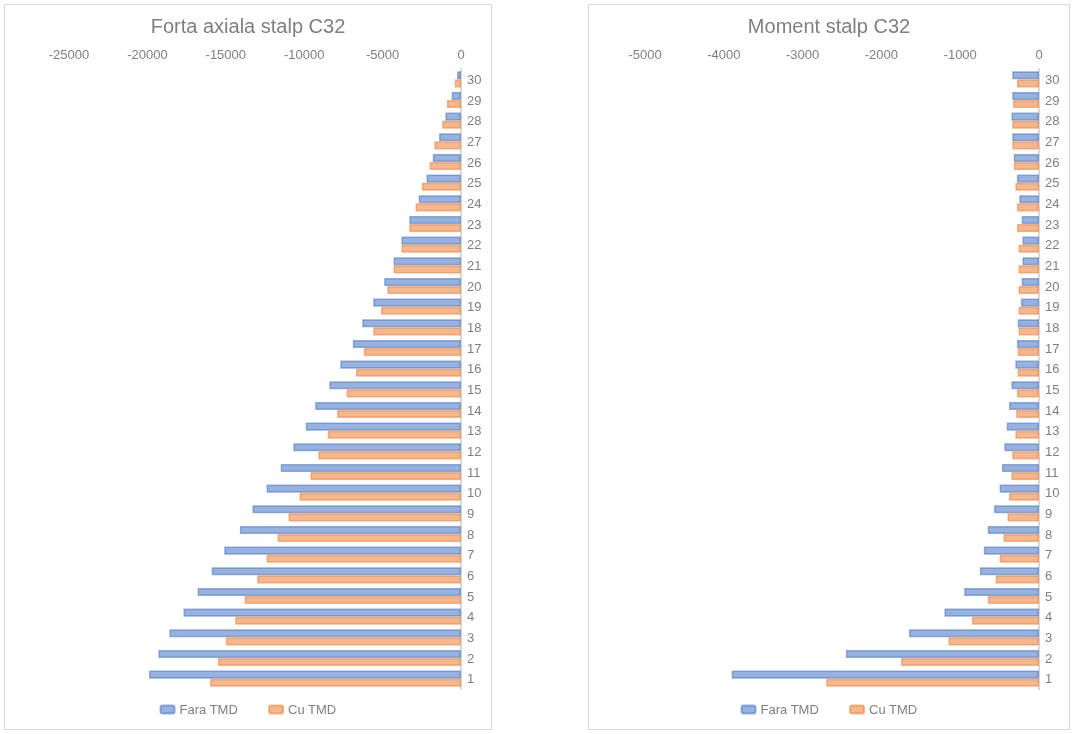 This screenshot has height=734, width=1074. I want to click on x-tick-label: -4000, so click(724, 54).